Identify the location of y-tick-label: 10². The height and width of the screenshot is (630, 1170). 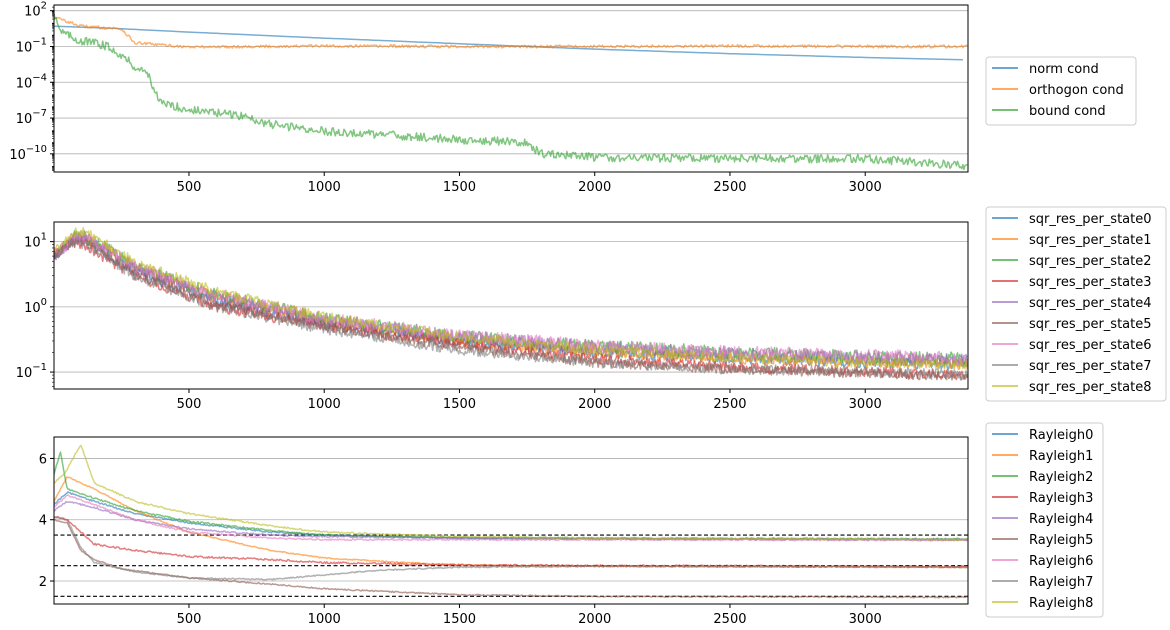
(35, 10).